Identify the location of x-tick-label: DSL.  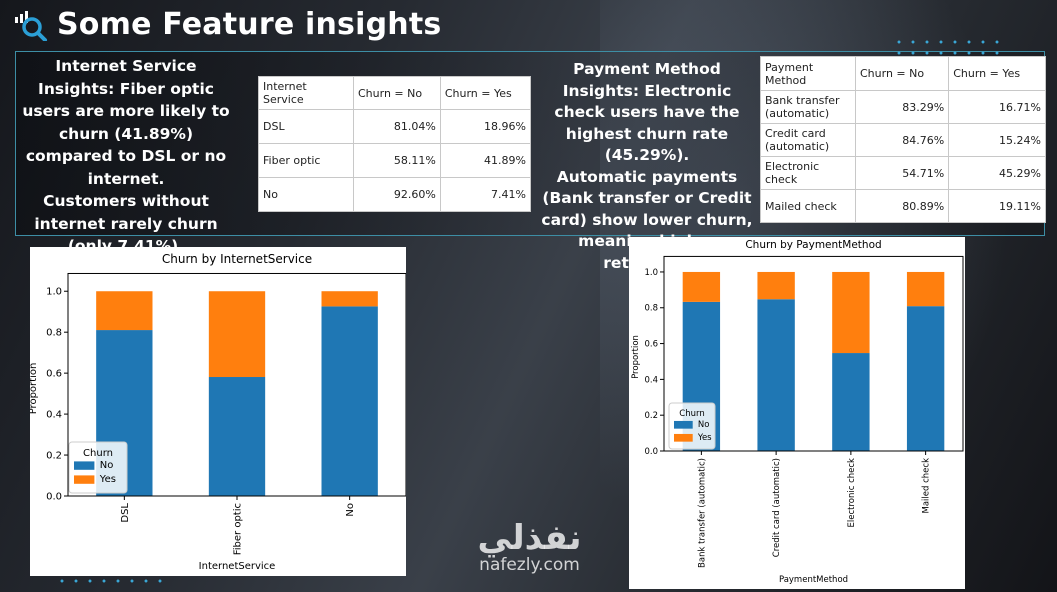
(125, 513).